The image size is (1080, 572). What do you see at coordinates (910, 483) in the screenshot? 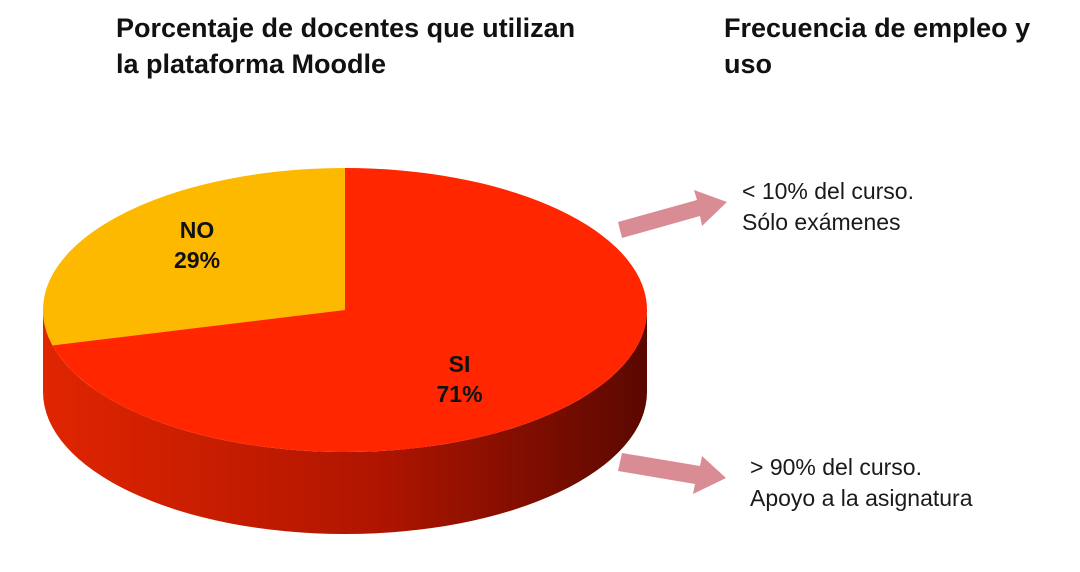
I see `annotation-high-usage: > 90% del curso. Apoyo a la asignatura` at bounding box center [910, 483].